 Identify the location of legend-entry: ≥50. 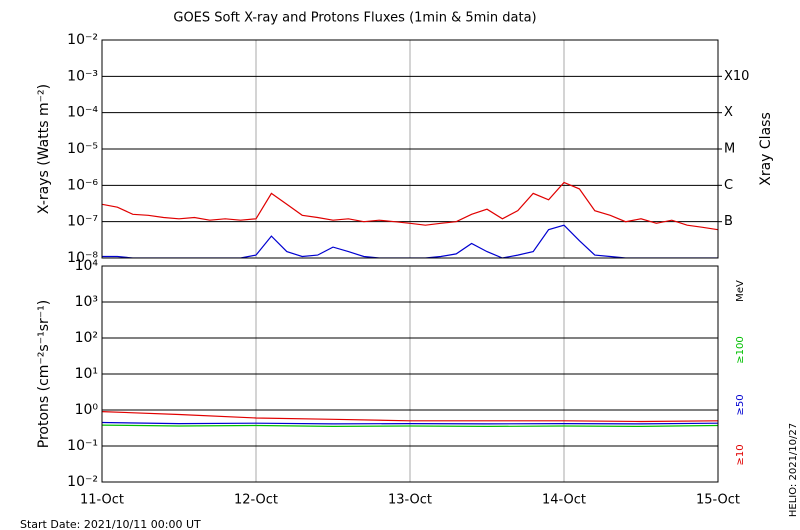
(740, 404).